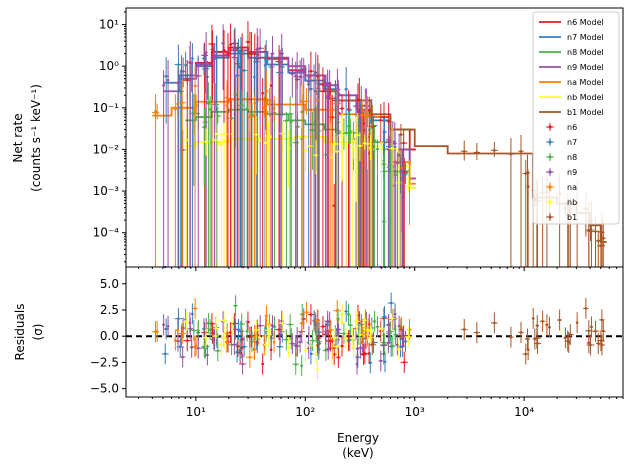  What do you see at coordinates (585, 97) in the screenshot?
I see `svg-text: nb Model` at bounding box center [585, 97].